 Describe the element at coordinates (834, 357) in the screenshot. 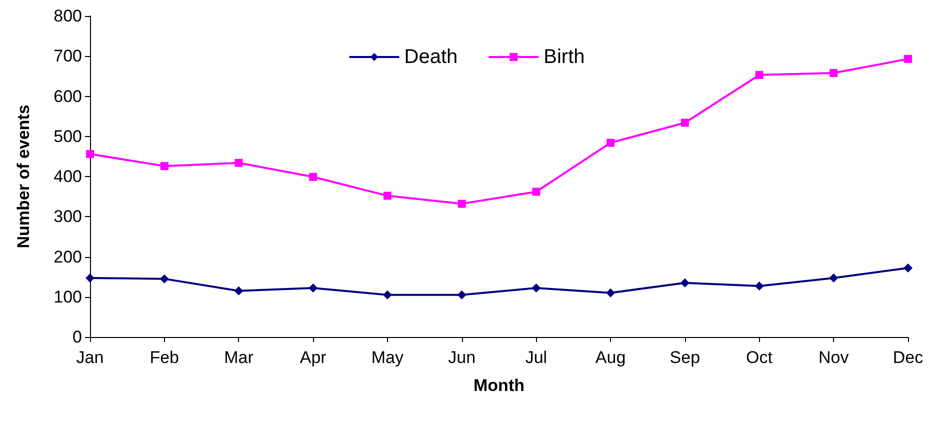

I see `x-tick-label: Nov` at that location.